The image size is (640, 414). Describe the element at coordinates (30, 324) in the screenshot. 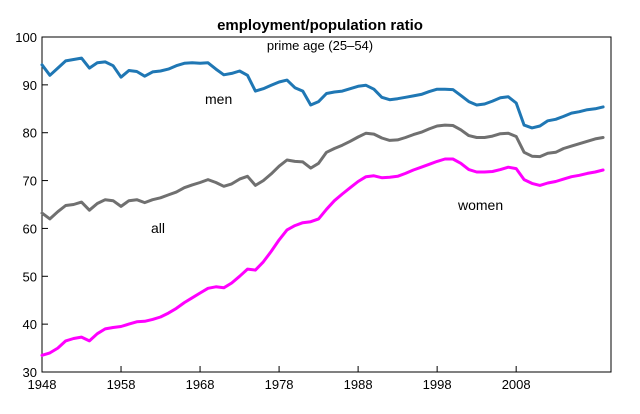

I see `y-tick-label: 40` at that location.